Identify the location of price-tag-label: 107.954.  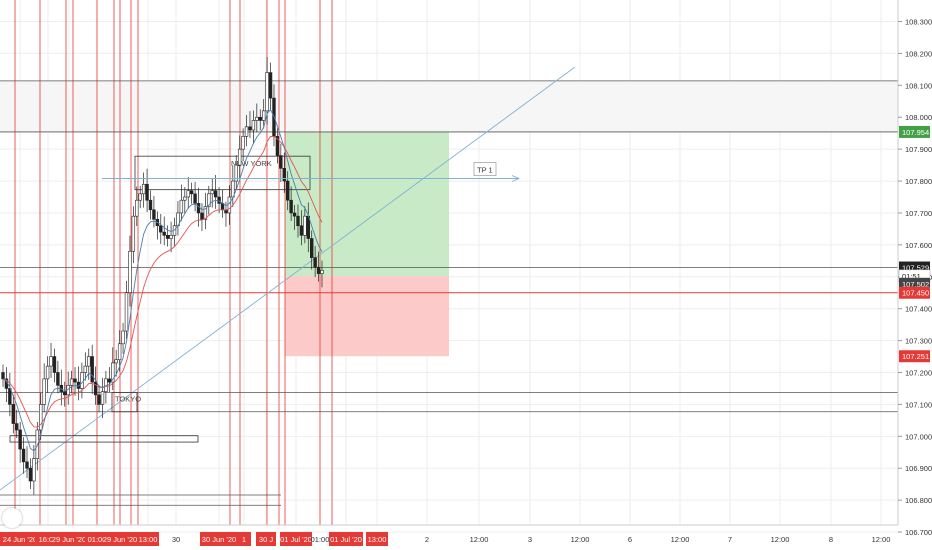
(915, 132).